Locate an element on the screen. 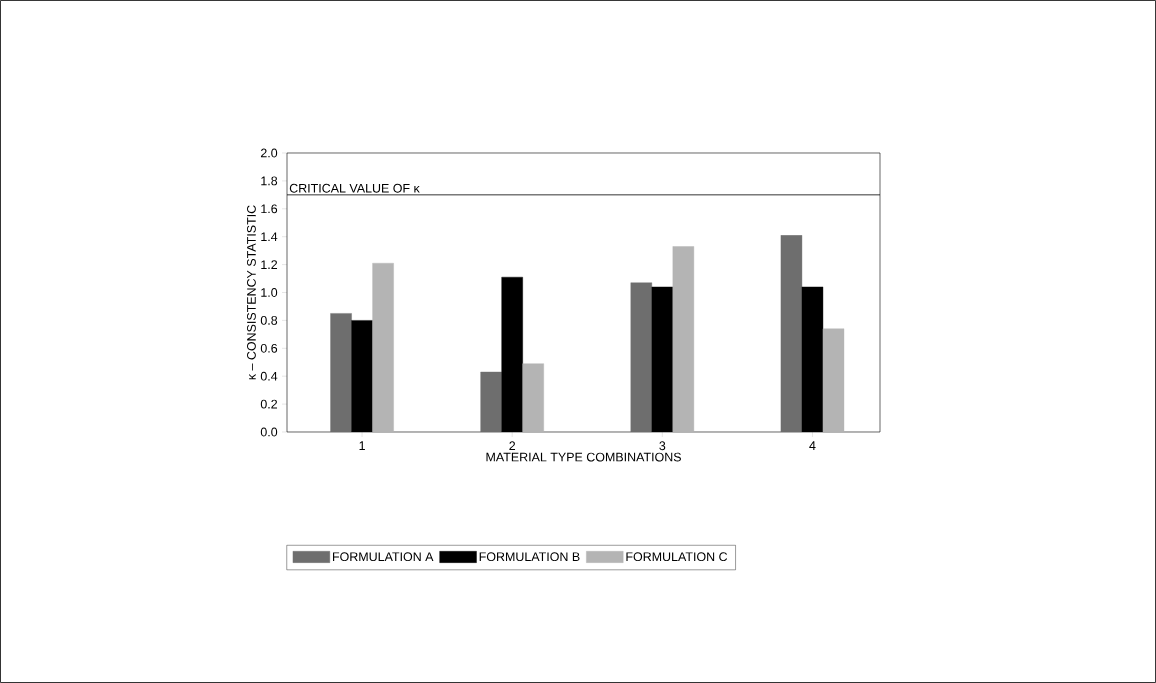 This screenshot has width=1156, height=683. x-axis-title: MATERIAL TYPE COMBINATIONS is located at coordinates (583, 457).